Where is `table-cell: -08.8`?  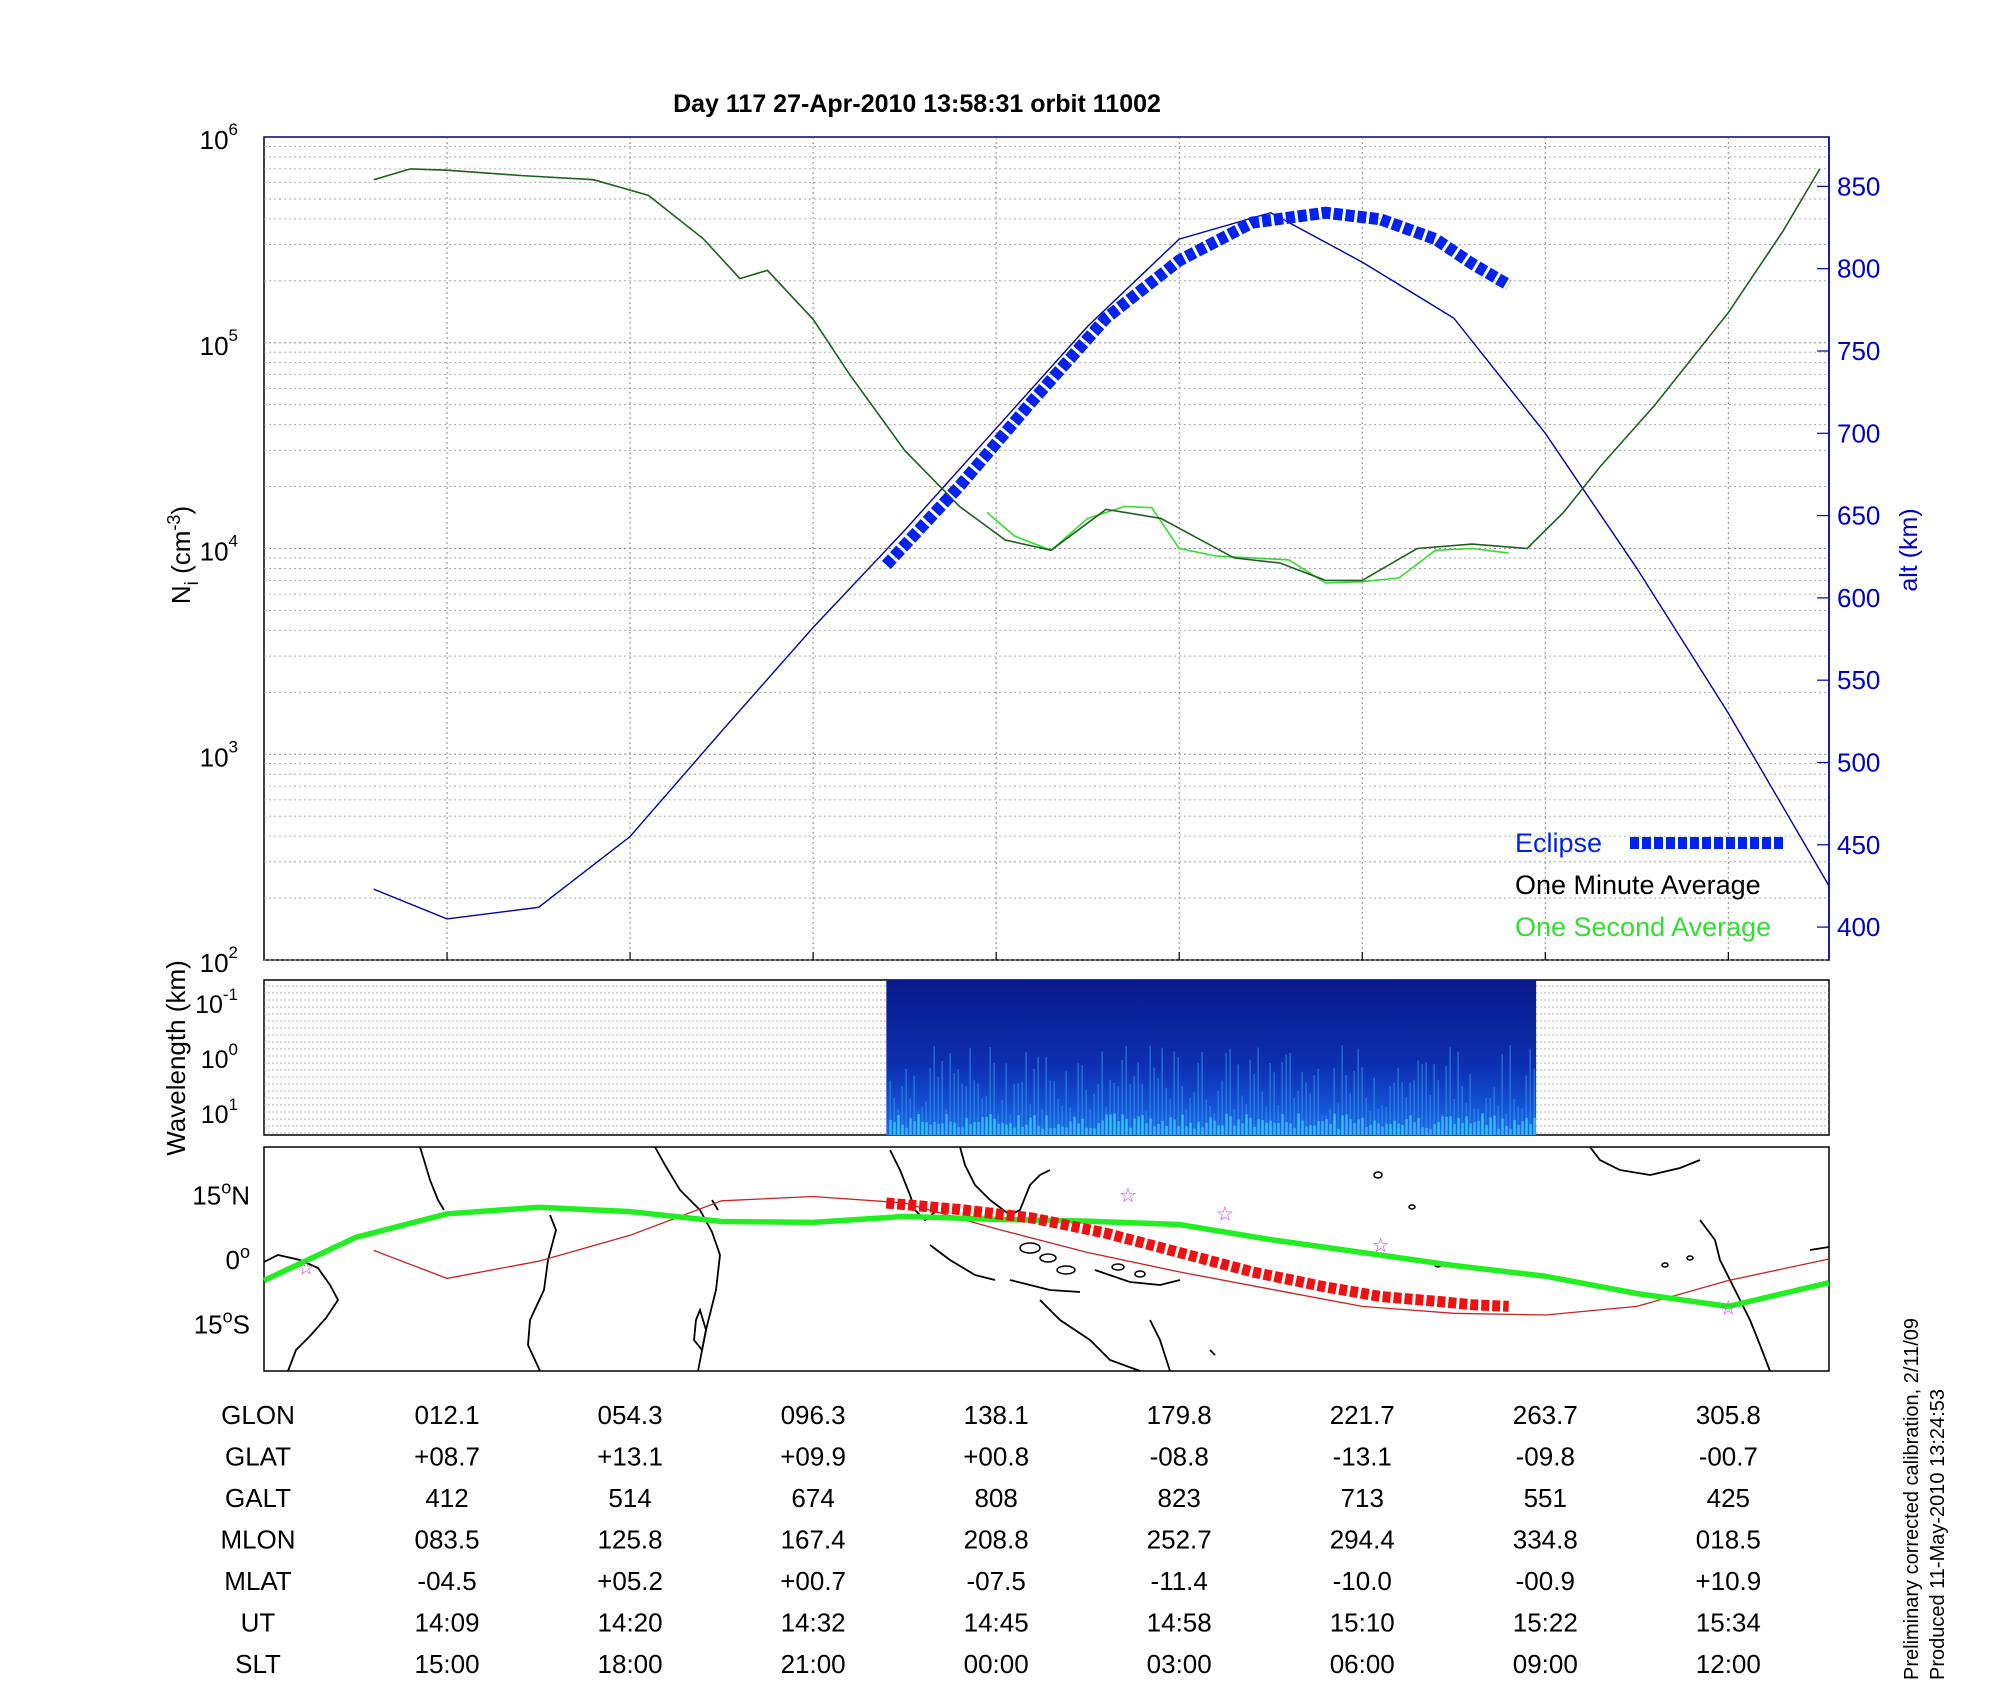
table-cell: -08.8 is located at coordinates (1179, 1457).